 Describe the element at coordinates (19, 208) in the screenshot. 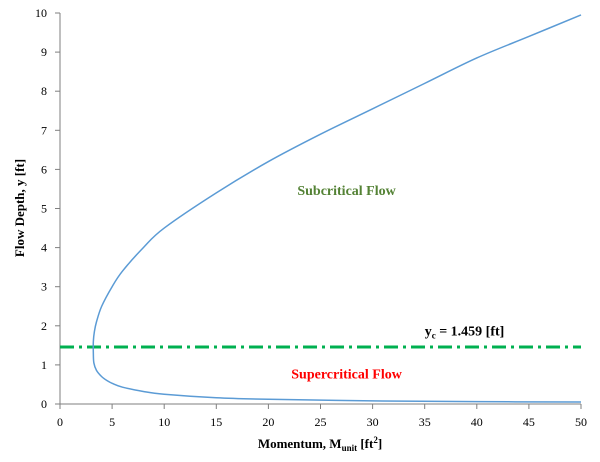

I see `y-axis-title: Flow Depth, y [ft]` at that location.